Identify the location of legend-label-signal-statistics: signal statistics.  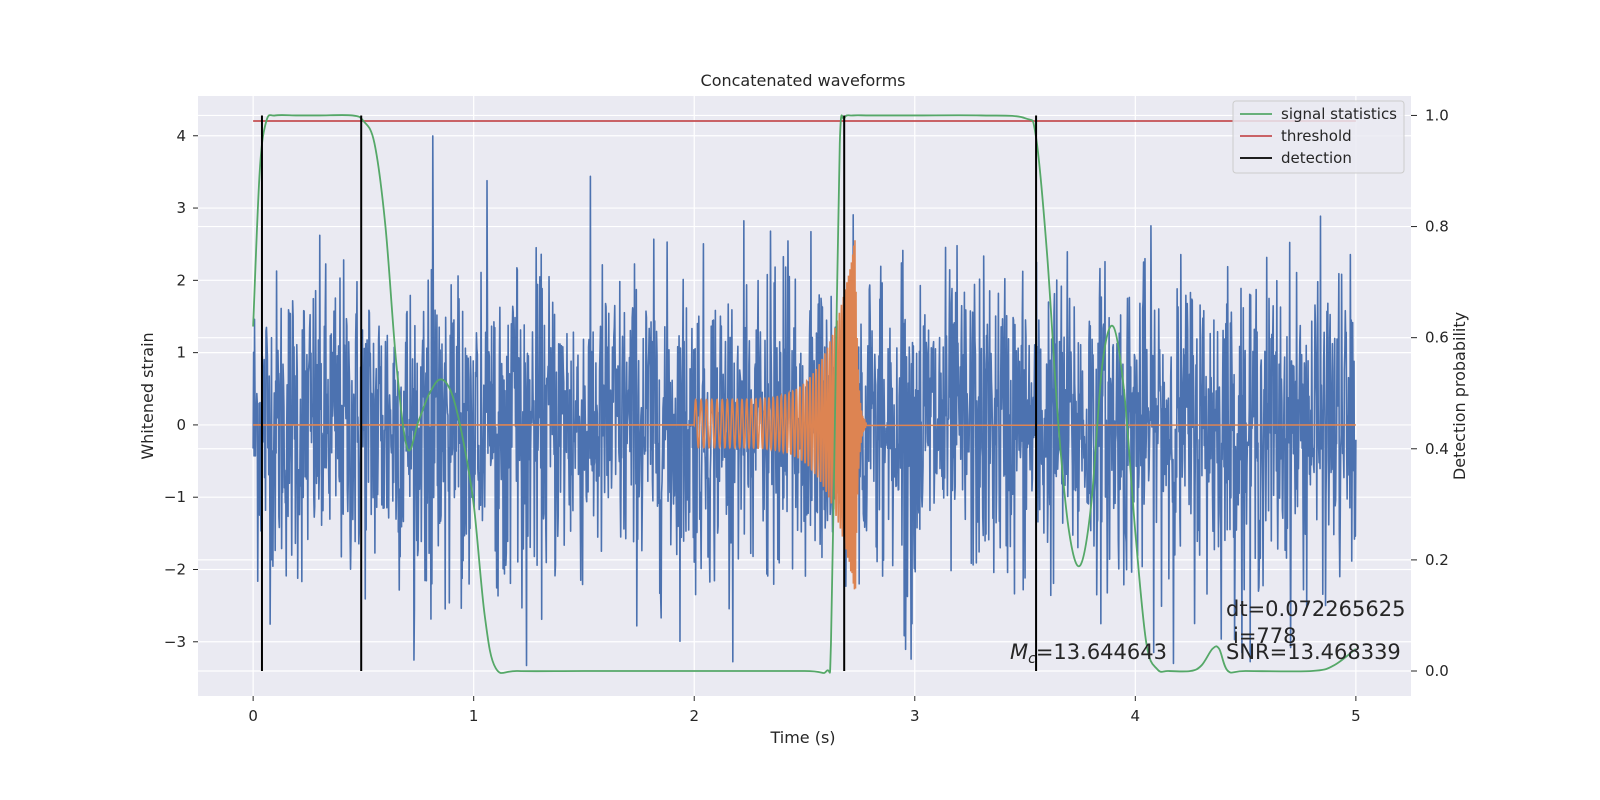
(1339, 114).